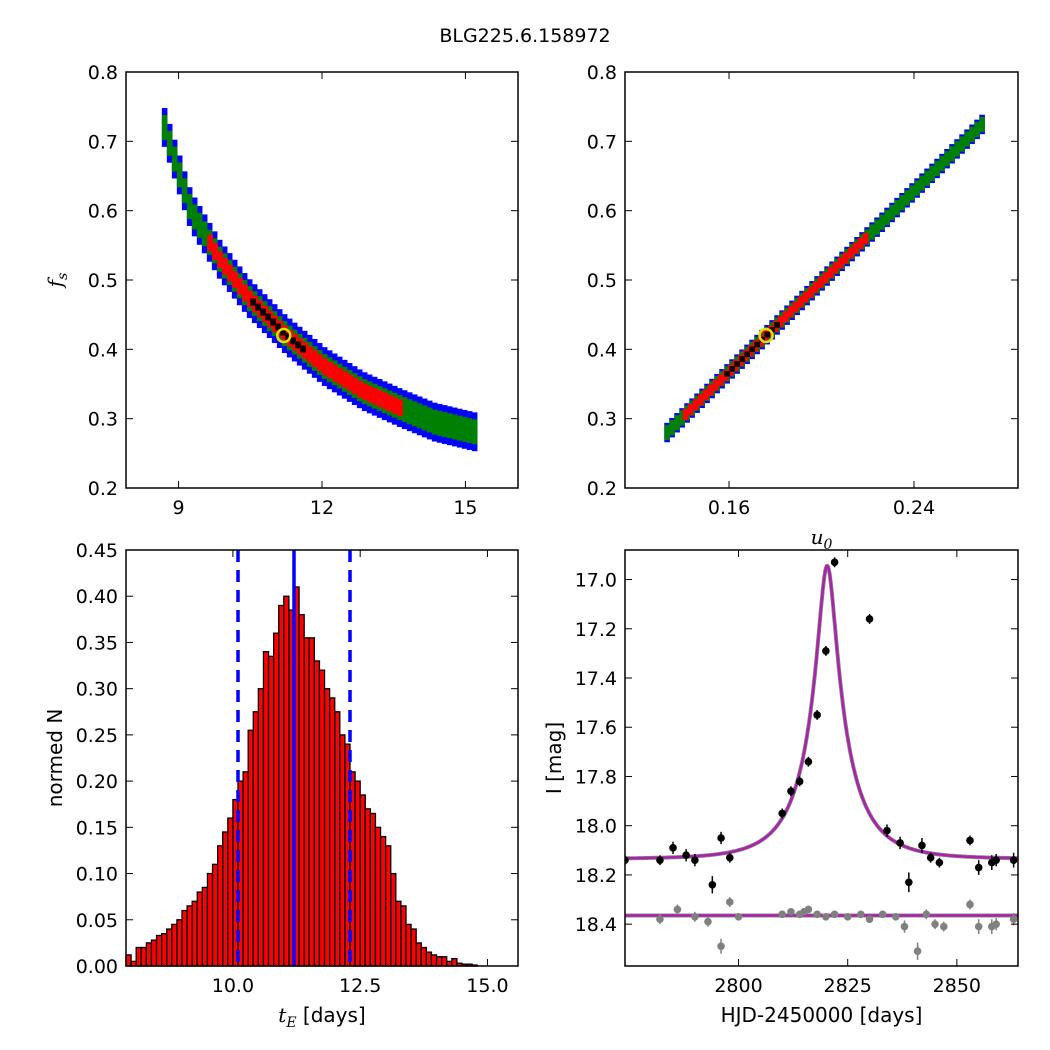 This screenshot has width=1050, height=1050. Describe the element at coordinates (282, 1015) in the screenshot. I see `tE_histogram-xlabel-symbol: t` at that location.